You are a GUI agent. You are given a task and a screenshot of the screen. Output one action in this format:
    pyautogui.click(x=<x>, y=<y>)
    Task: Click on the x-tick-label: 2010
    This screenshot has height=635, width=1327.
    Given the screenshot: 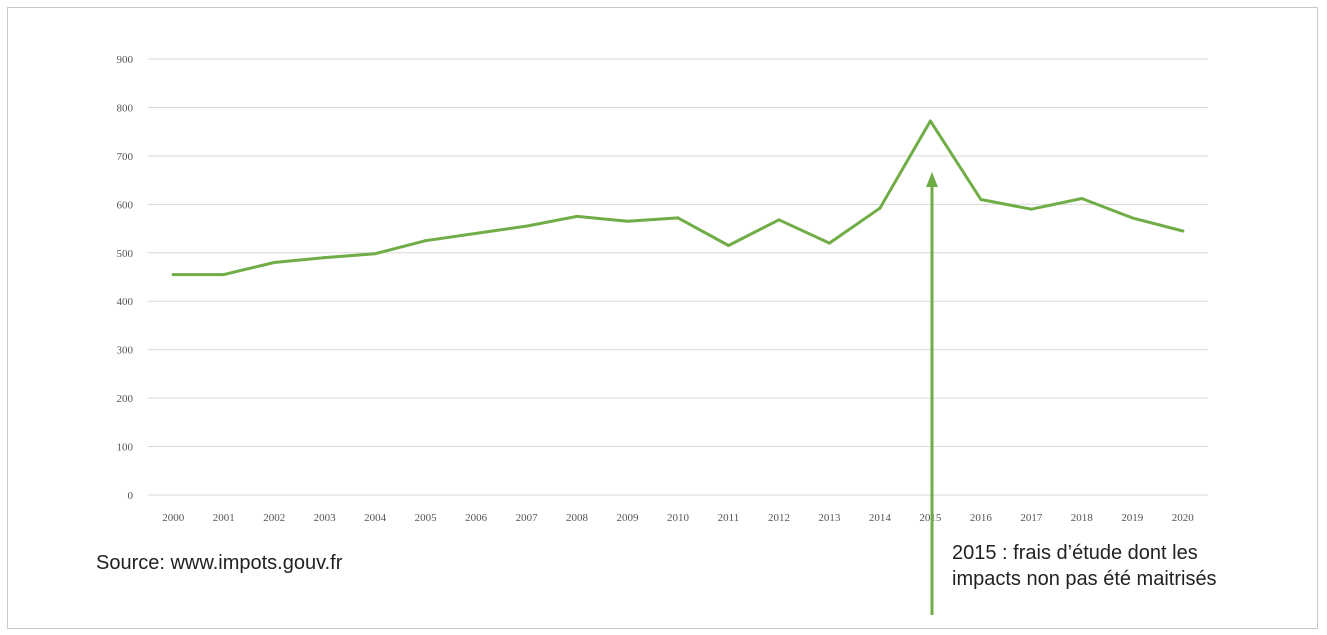 What is the action you would take?
    pyautogui.click(x=678, y=518)
    